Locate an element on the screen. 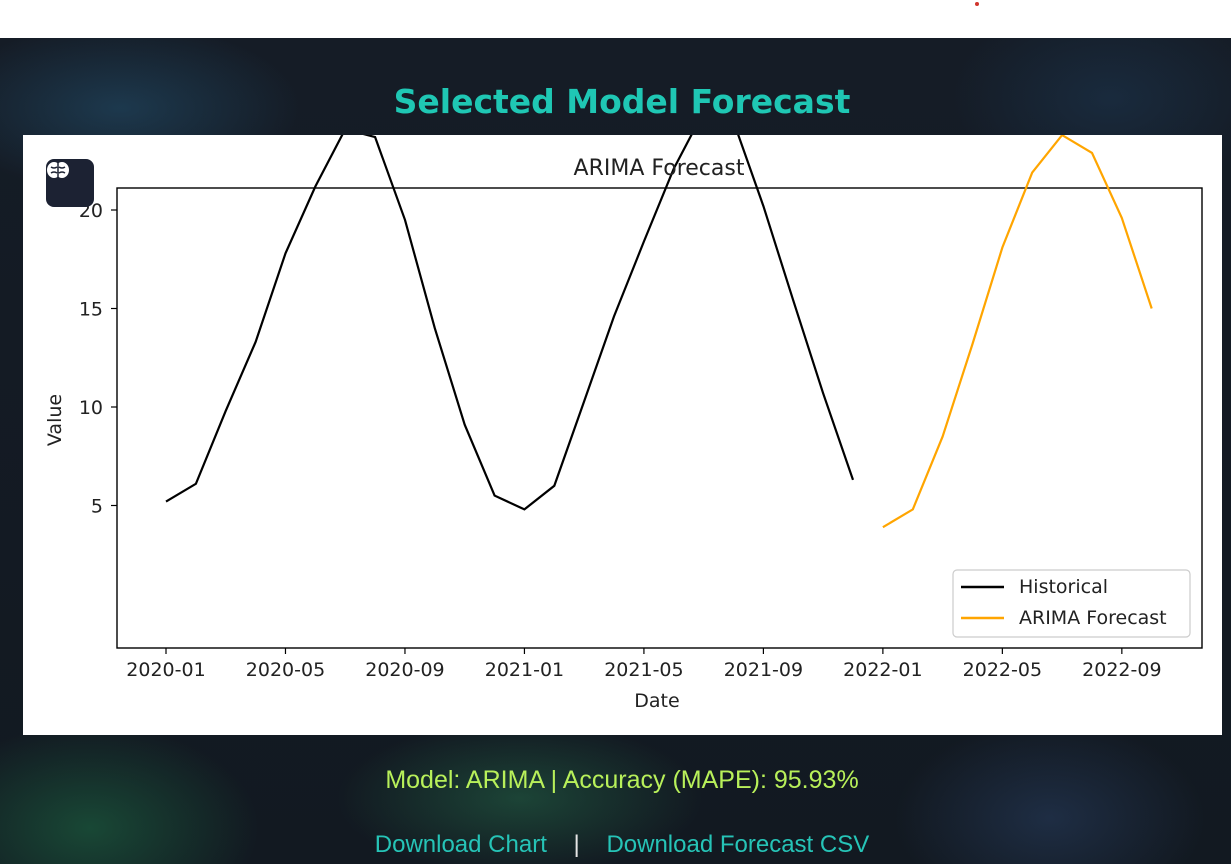 This screenshot has width=1231, height=864. brain-icon is located at coordinates (58, 170).